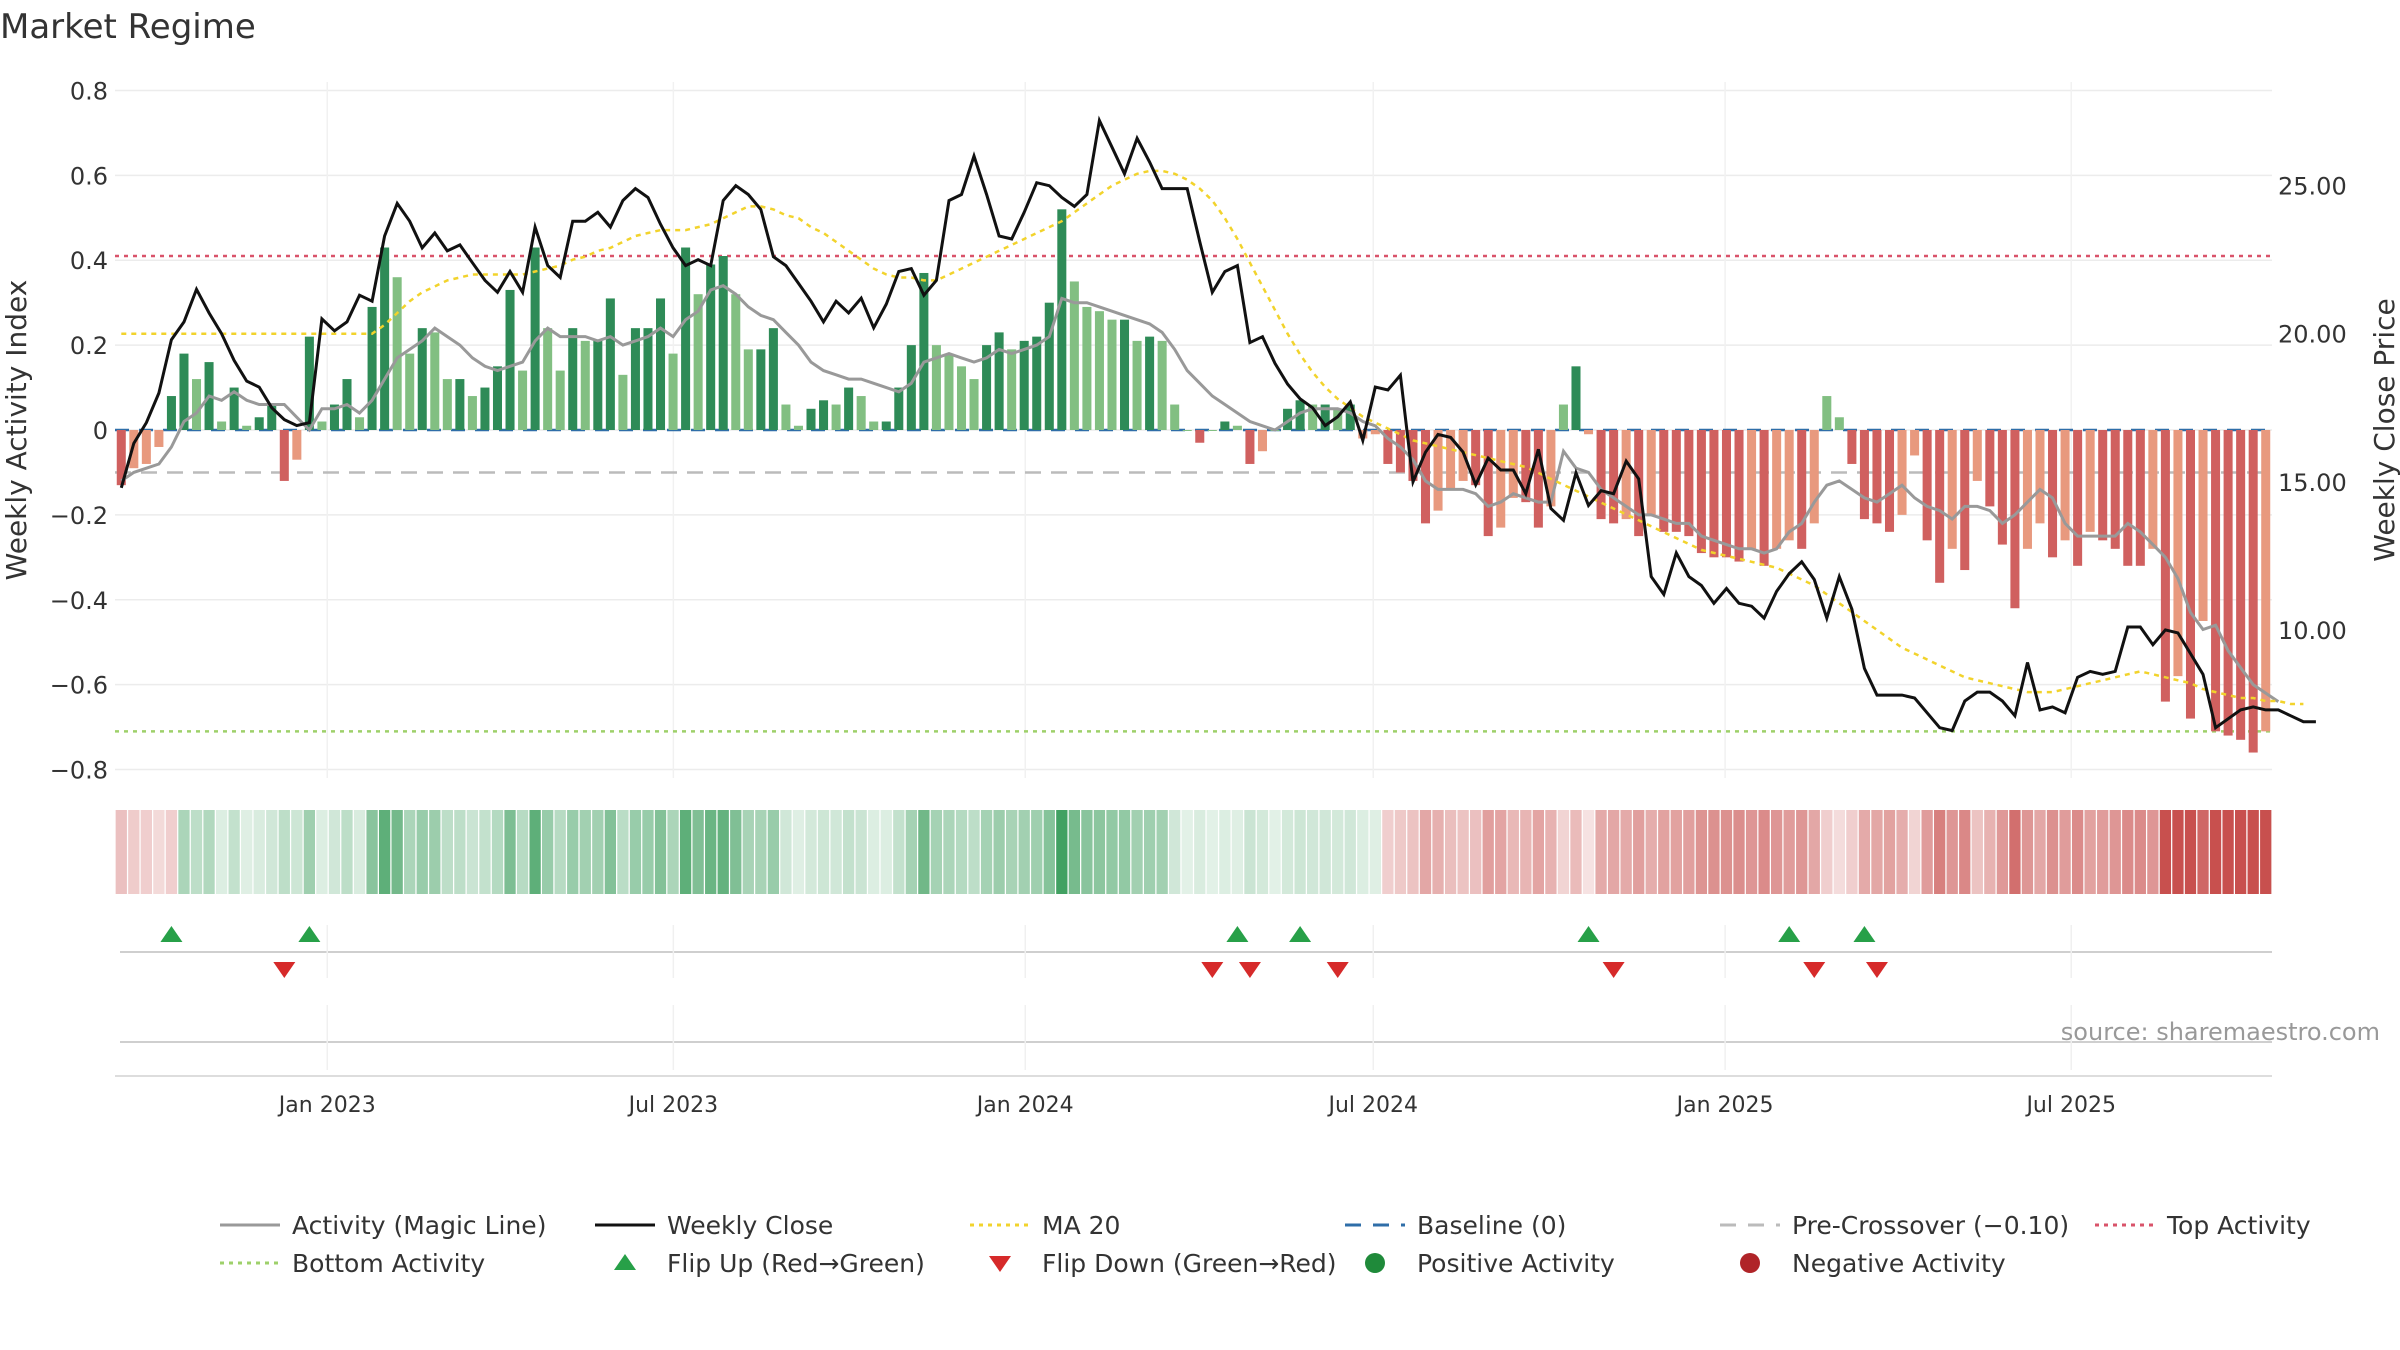 The height and width of the screenshot is (1350, 2400). I want to click on legend-label: MA 20, so click(1081, 1225).